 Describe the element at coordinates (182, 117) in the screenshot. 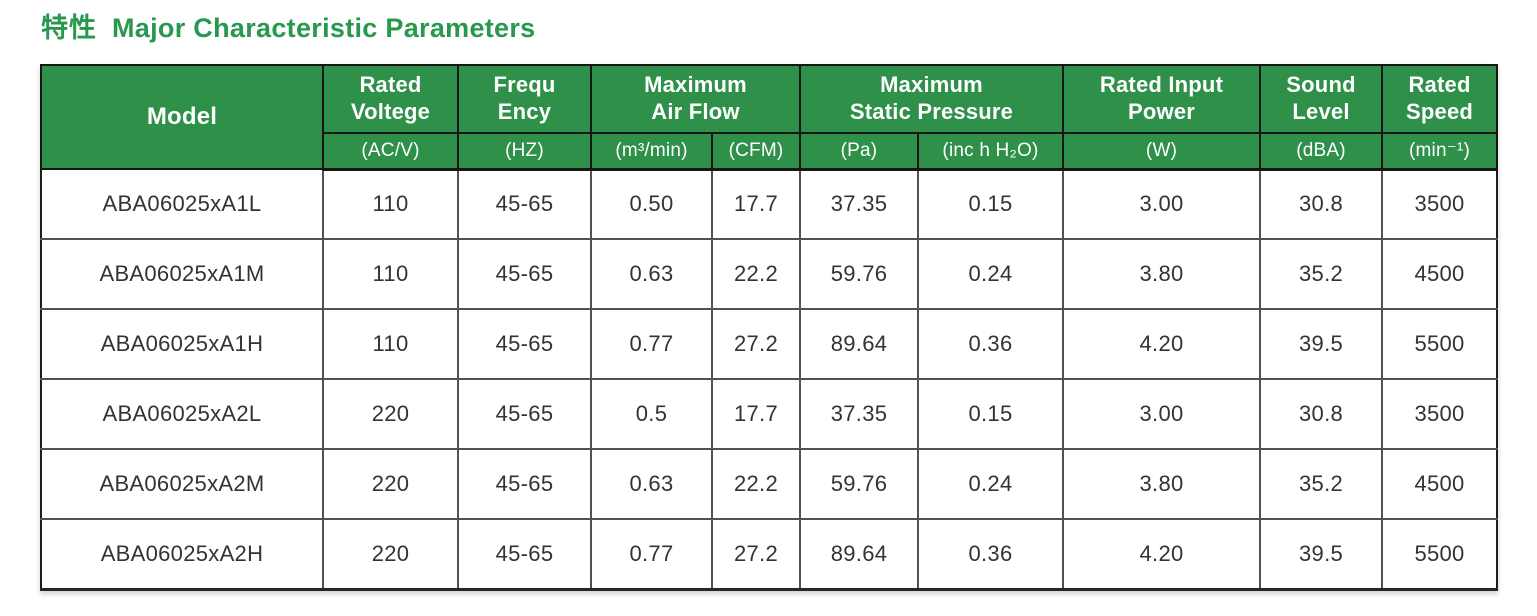

I see `col-header-model: Model` at that location.